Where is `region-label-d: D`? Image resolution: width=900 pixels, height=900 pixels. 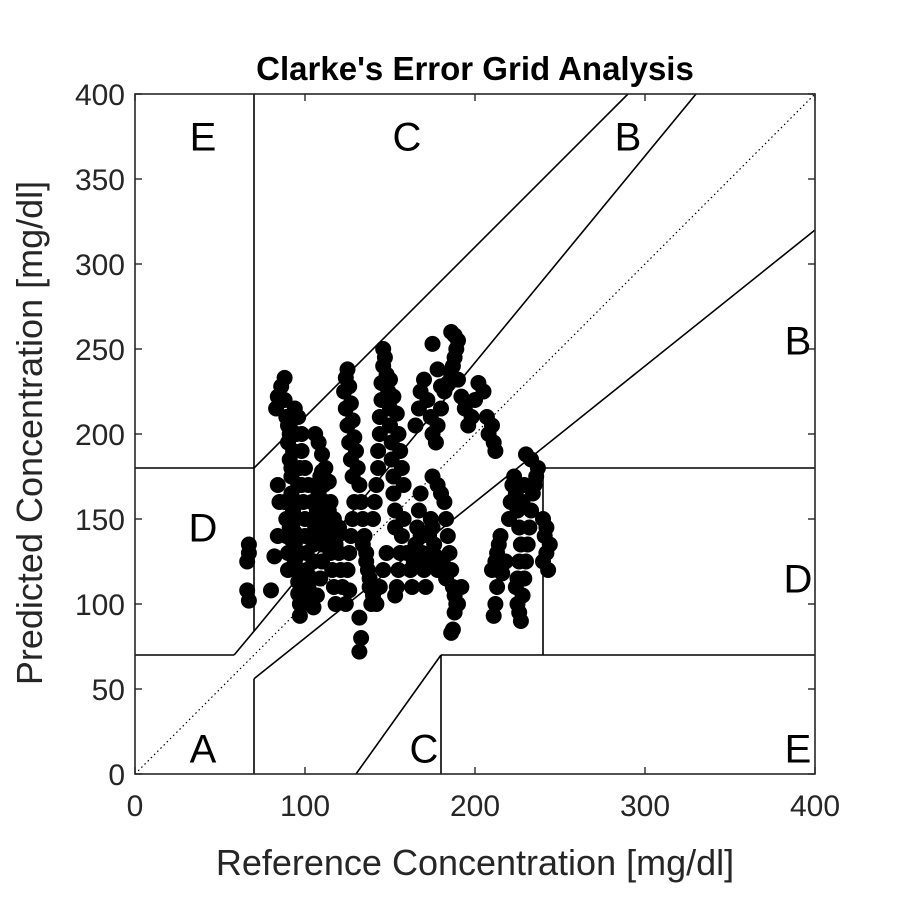
region-label-d: D is located at coordinates (203, 529).